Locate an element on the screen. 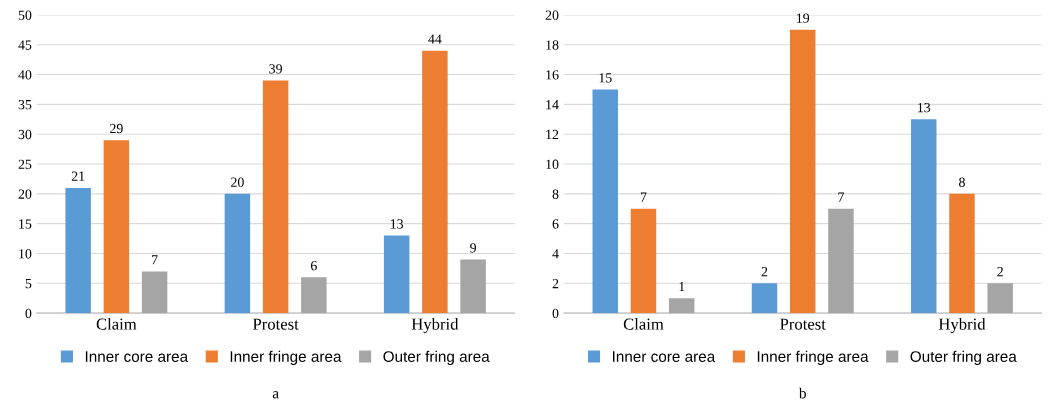  y-tick-label: 14 is located at coordinates (552, 105).